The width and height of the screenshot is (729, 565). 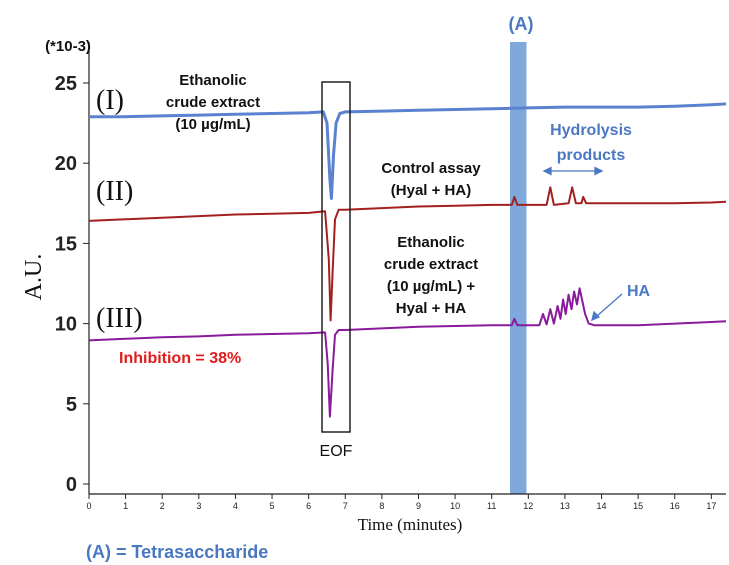 What do you see at coordinates (418, 506) in the screenshot?
I see `x-tick-label: 9` at bounding box center [418, 506].